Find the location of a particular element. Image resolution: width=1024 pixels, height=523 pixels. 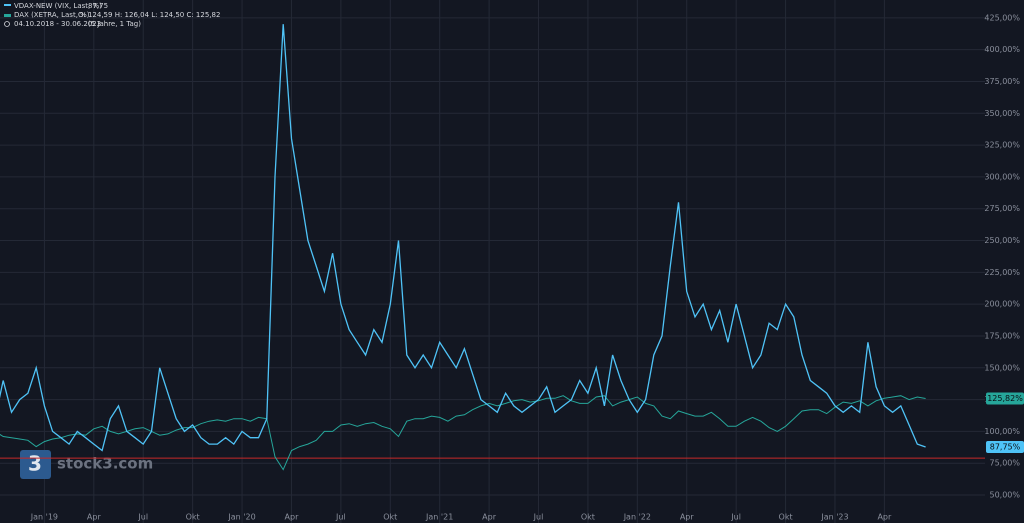

watermark-text: stock3.com is located at coordinates (105, 464).